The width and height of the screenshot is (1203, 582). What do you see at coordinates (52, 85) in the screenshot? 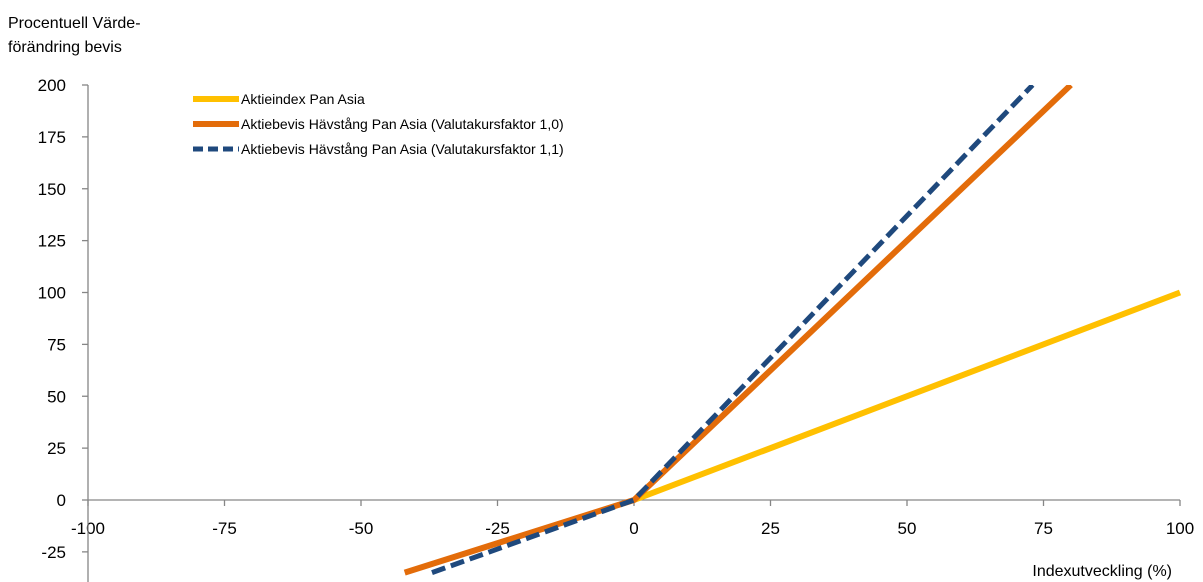
I see `y-tick-label: 200` at bounding box center [52, 85].